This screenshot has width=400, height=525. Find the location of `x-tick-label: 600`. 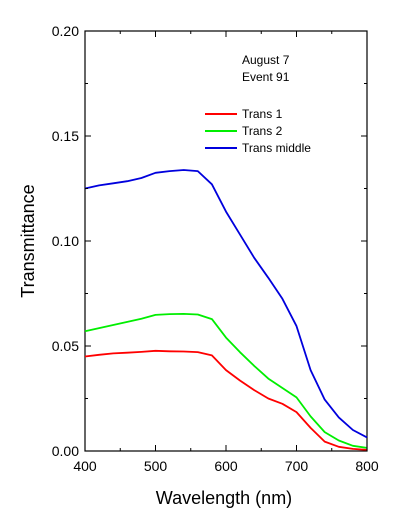

x-tick-label: 600 is located at coordinates (226, 466).